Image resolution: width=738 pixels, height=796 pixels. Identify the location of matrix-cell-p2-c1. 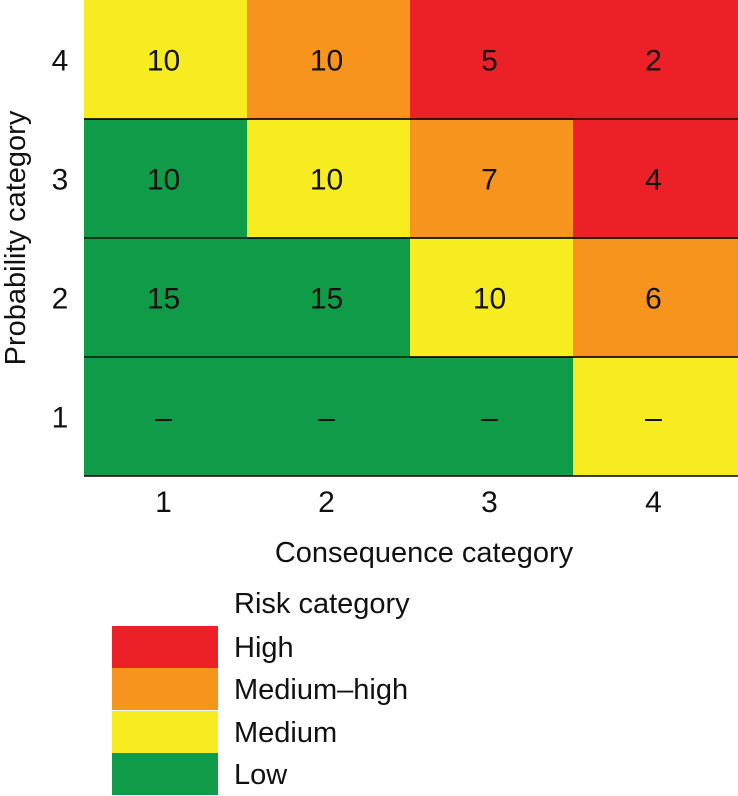
(166, 298).